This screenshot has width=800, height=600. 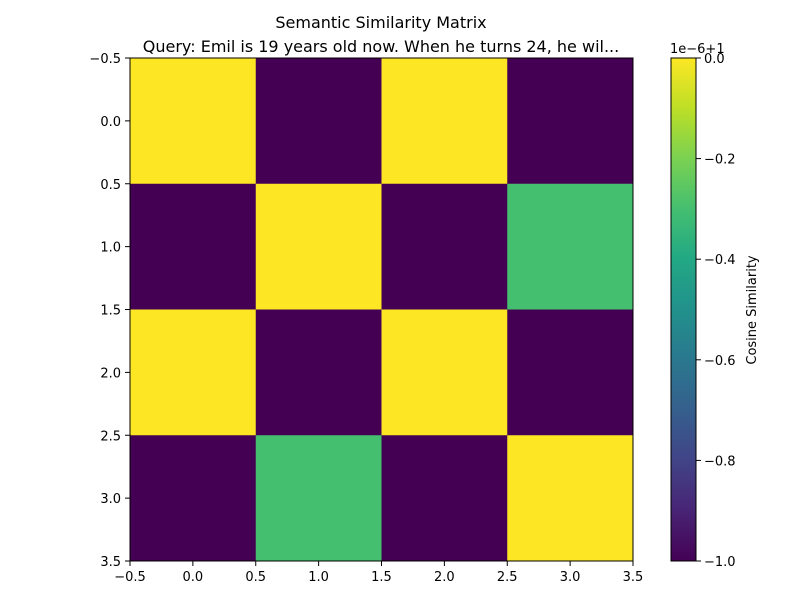 I want to click on x-tick-label: 3.0, so click(x=570, y=577).